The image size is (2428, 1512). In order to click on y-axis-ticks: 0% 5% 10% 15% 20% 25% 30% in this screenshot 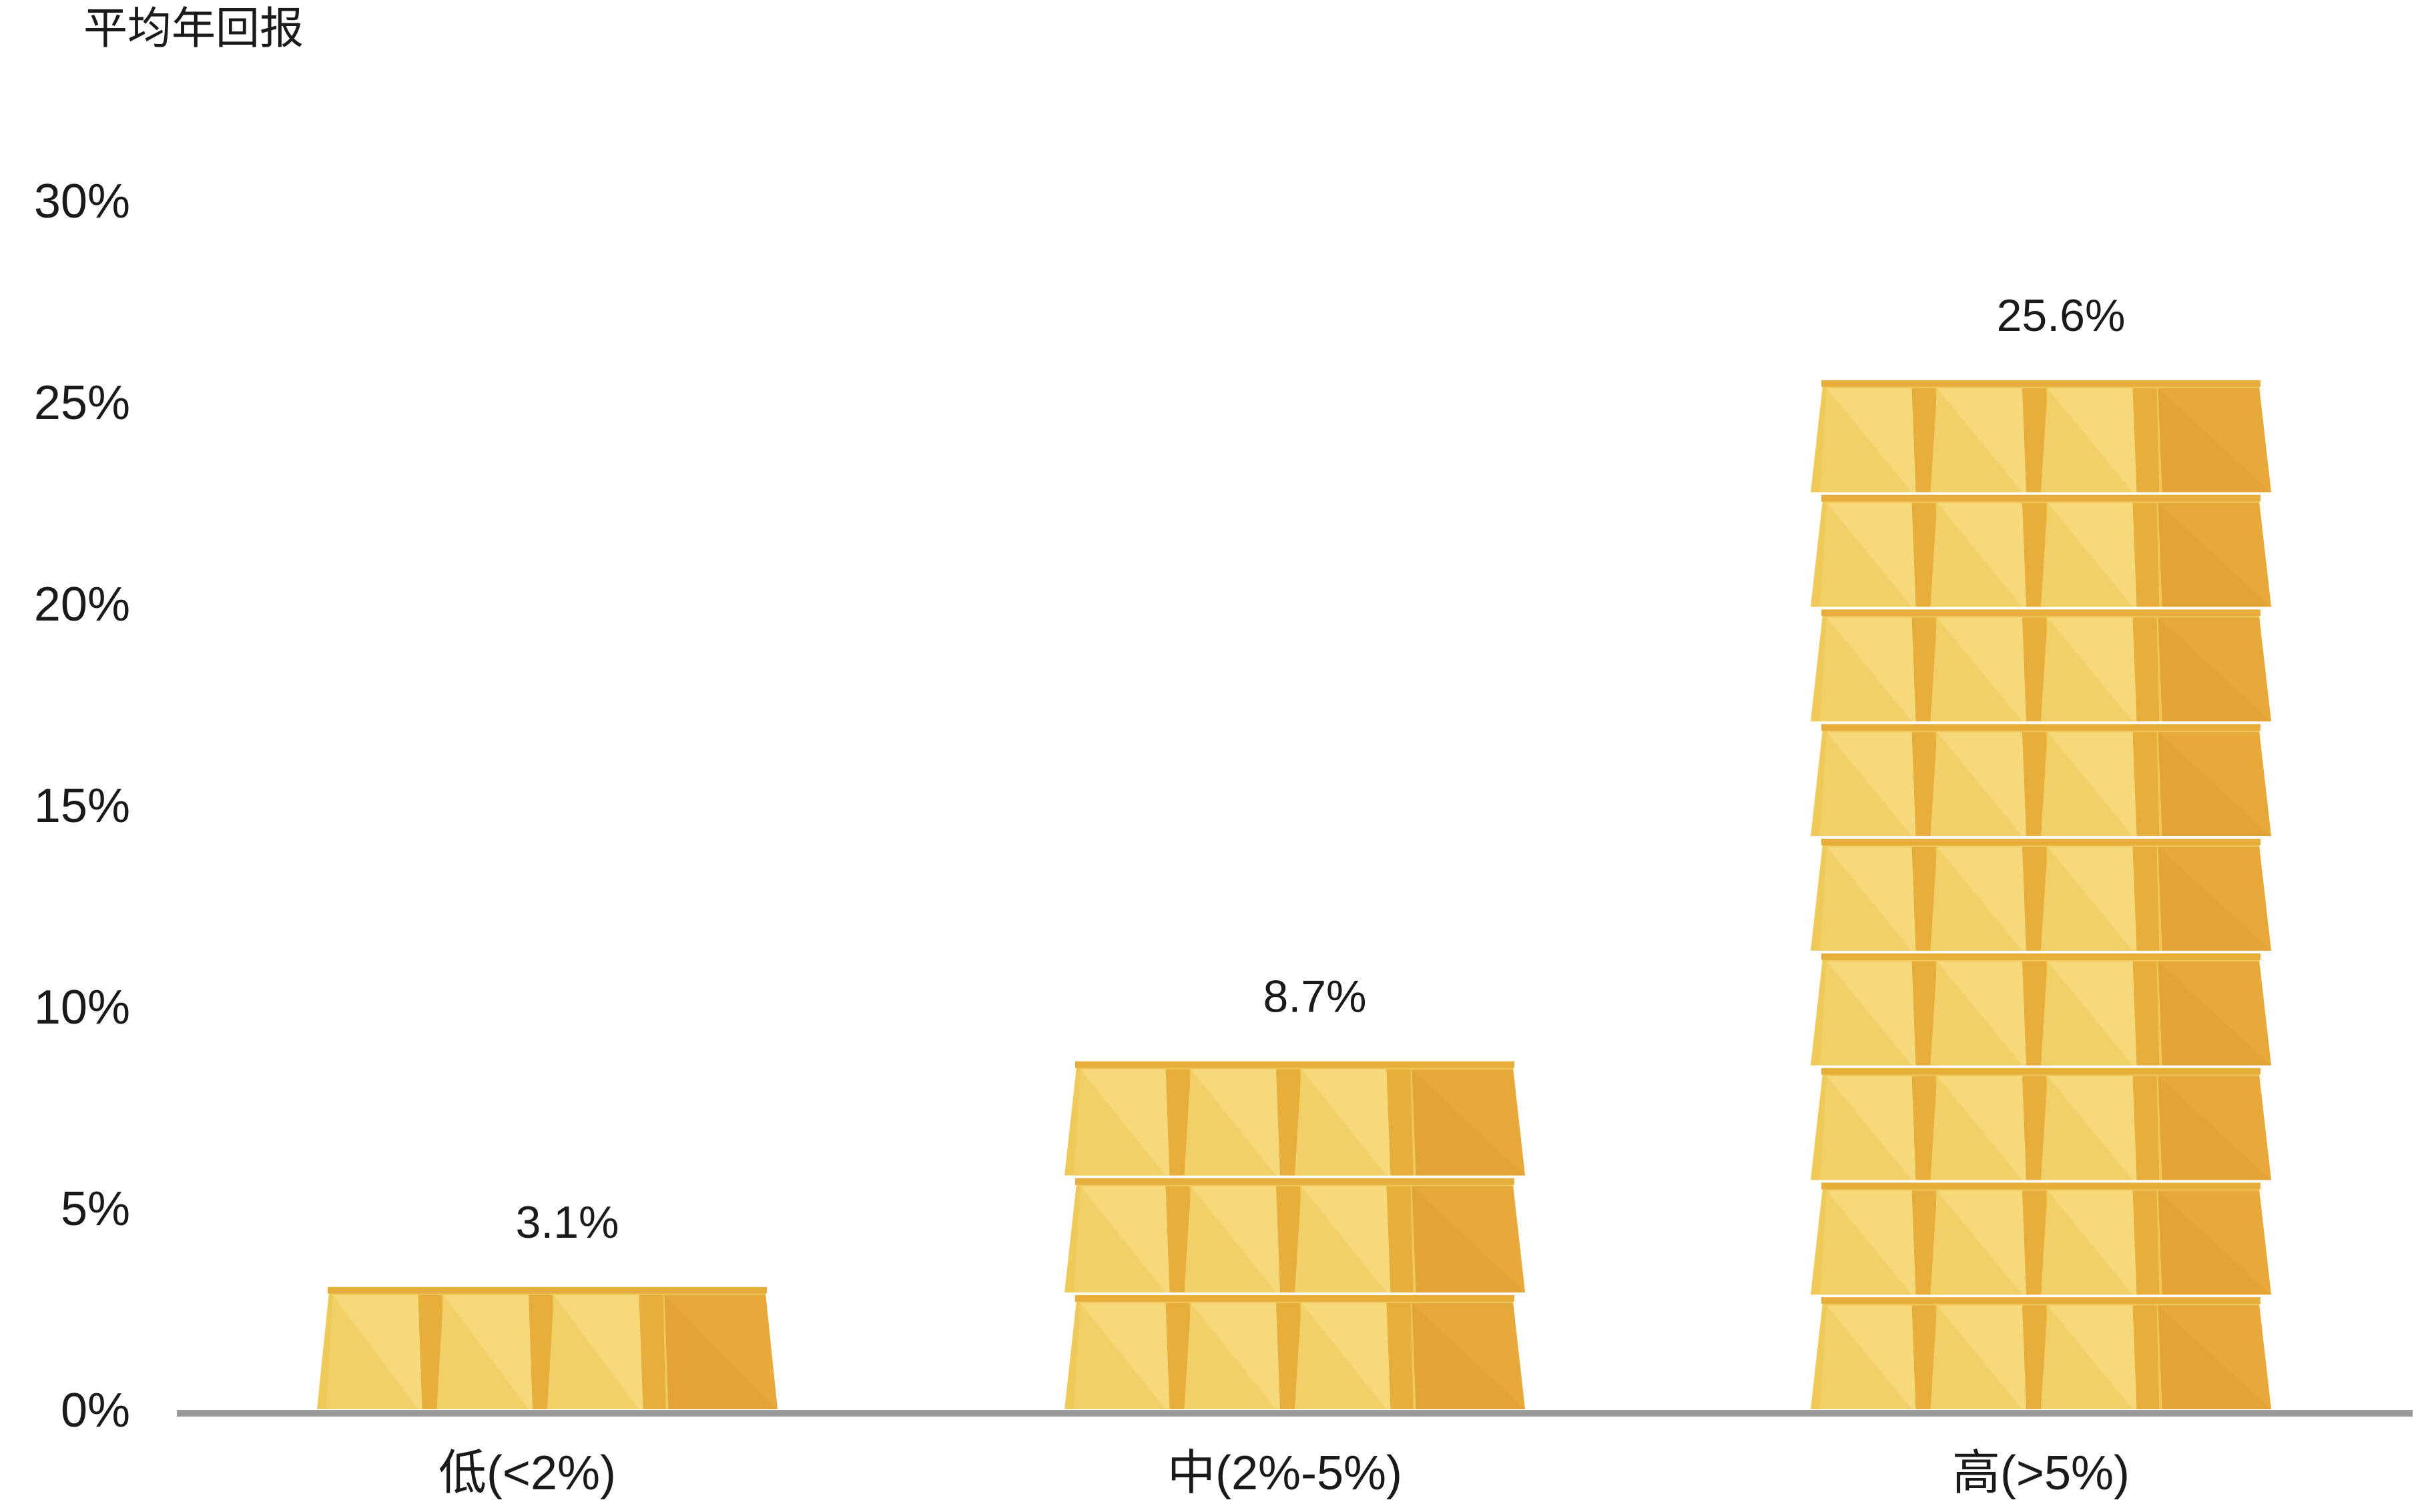, I will do `click(82, 806)`.